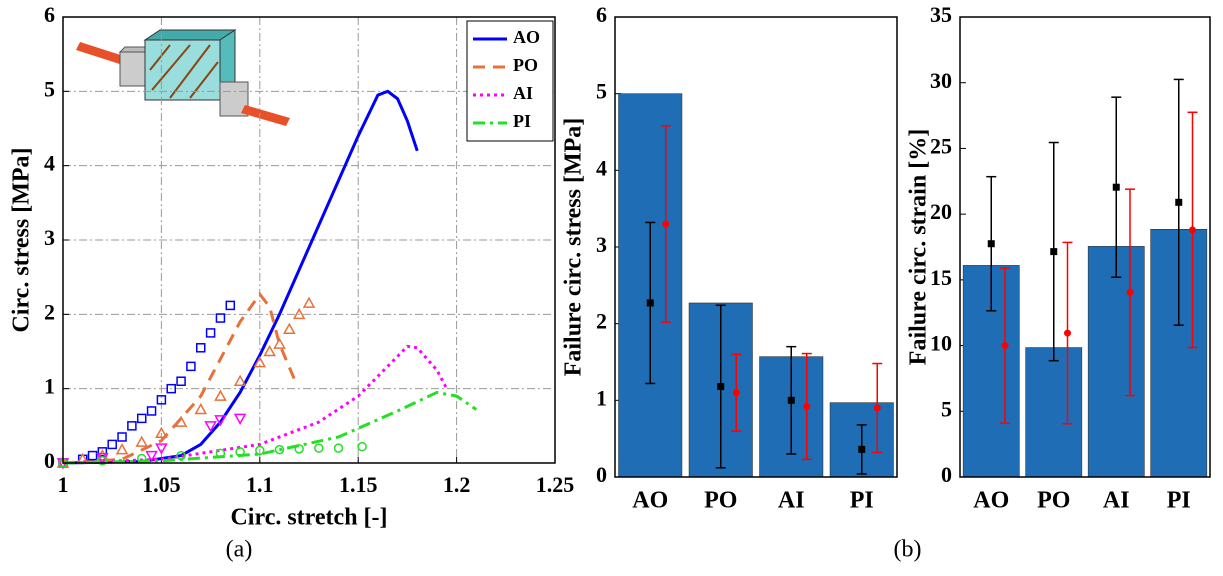 This screenshot has width=1223, height=576. I want to click on y-tick-label: 15, so click(941, 277).